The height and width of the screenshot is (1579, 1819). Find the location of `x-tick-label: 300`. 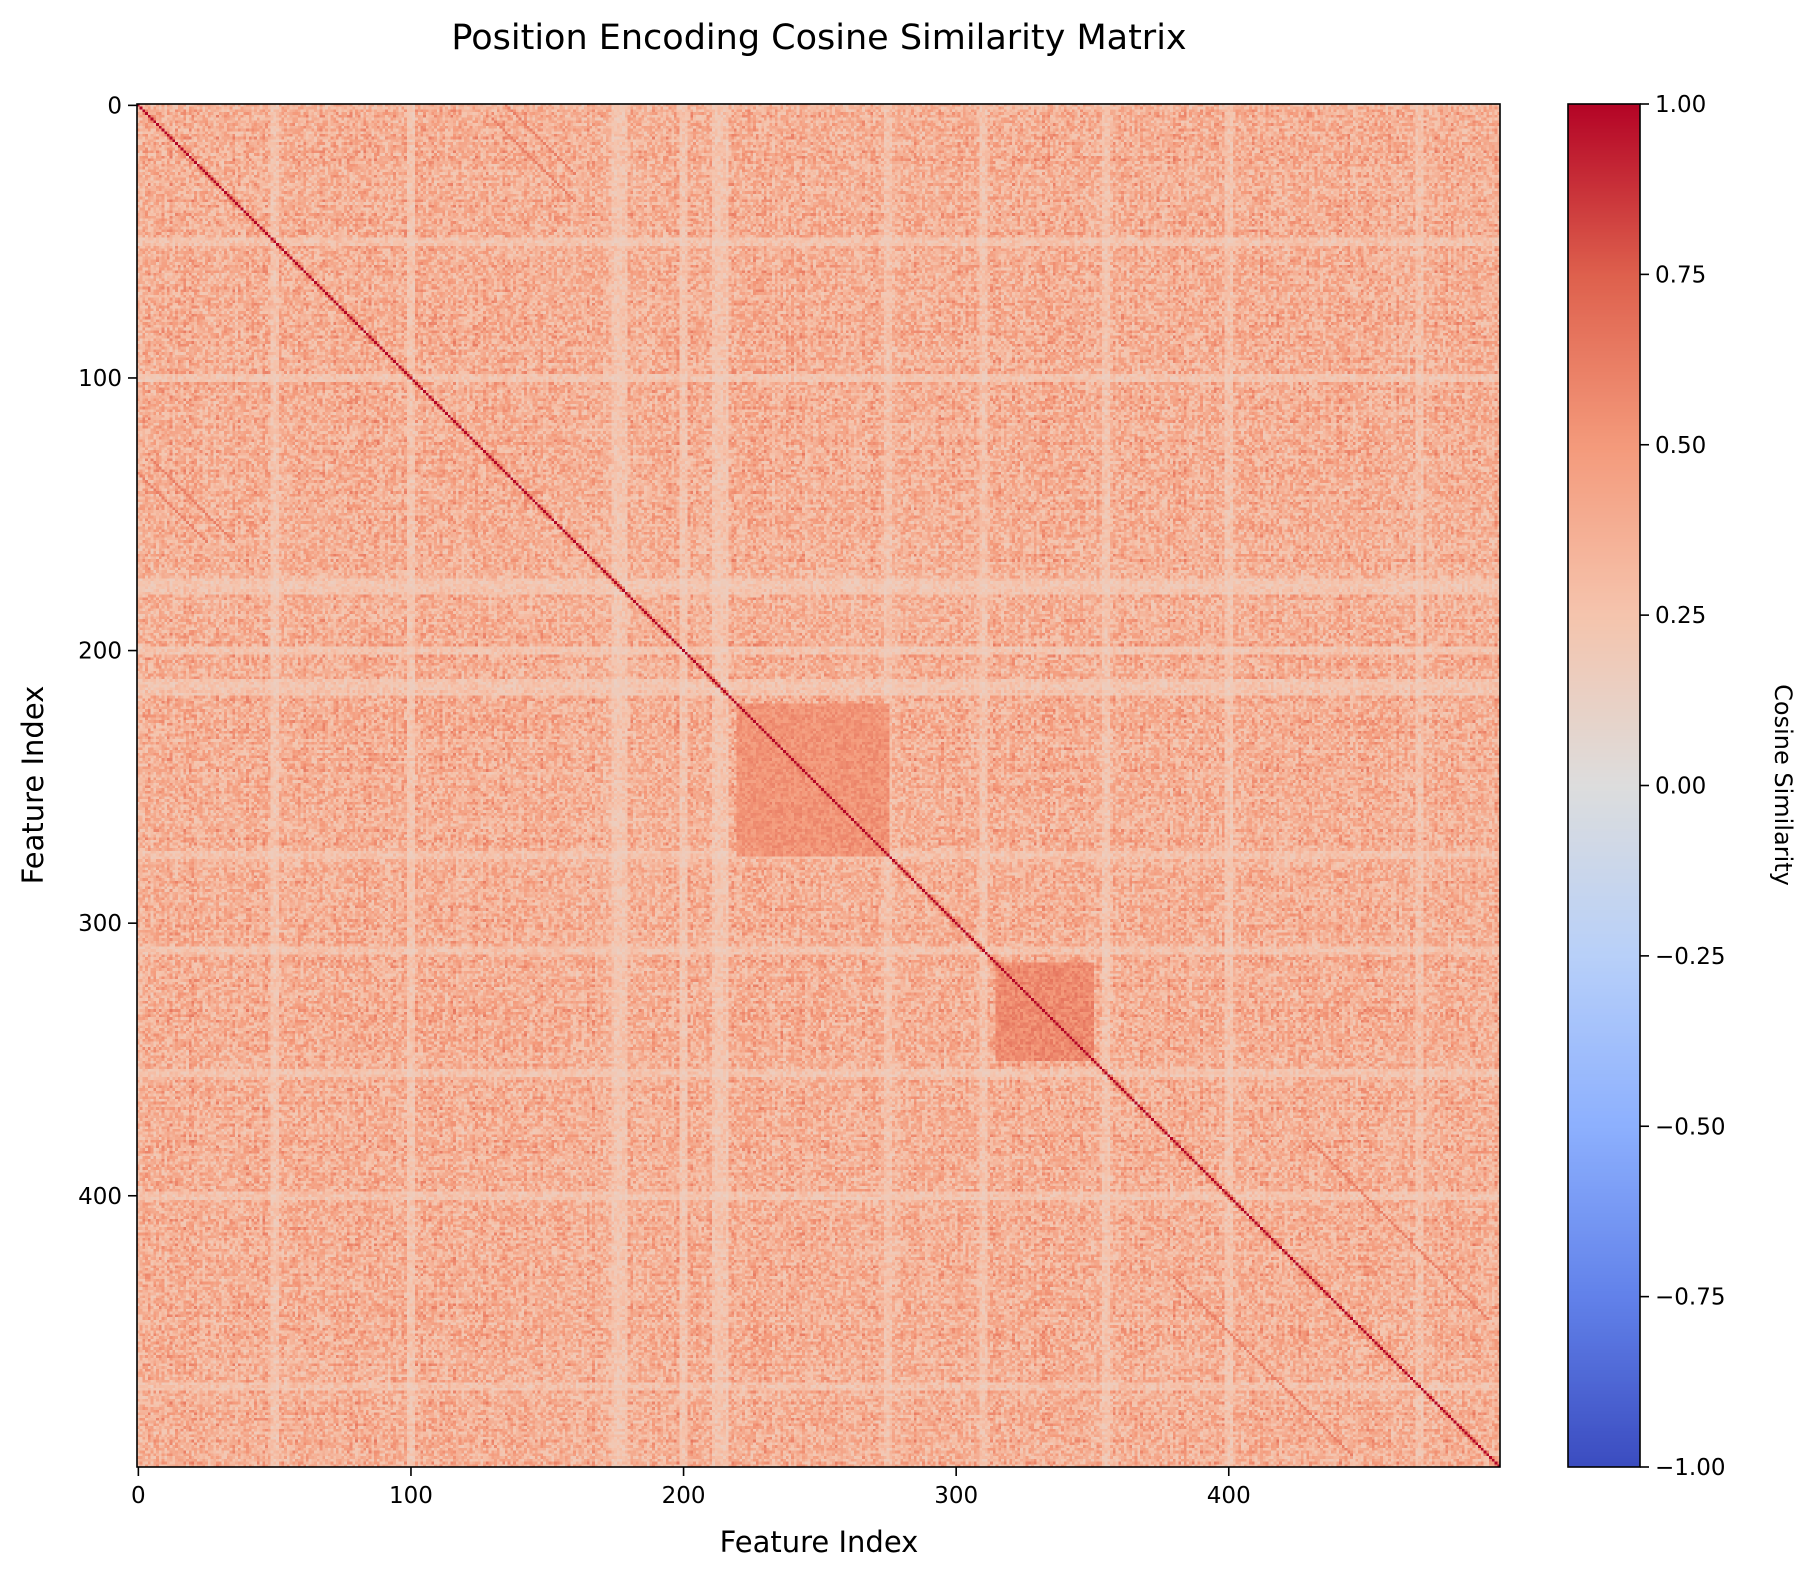

x-tick-label: 300 is located at coordinates (956, 1496).